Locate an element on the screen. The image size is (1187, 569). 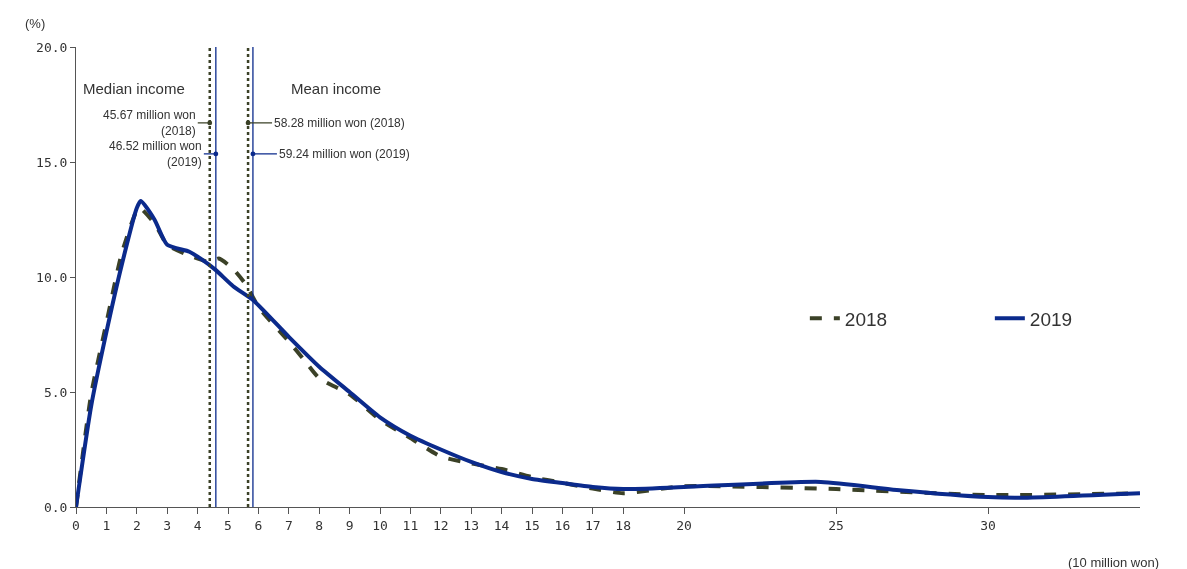
legend-label: 2019 is located at coordinates (1051, 319).